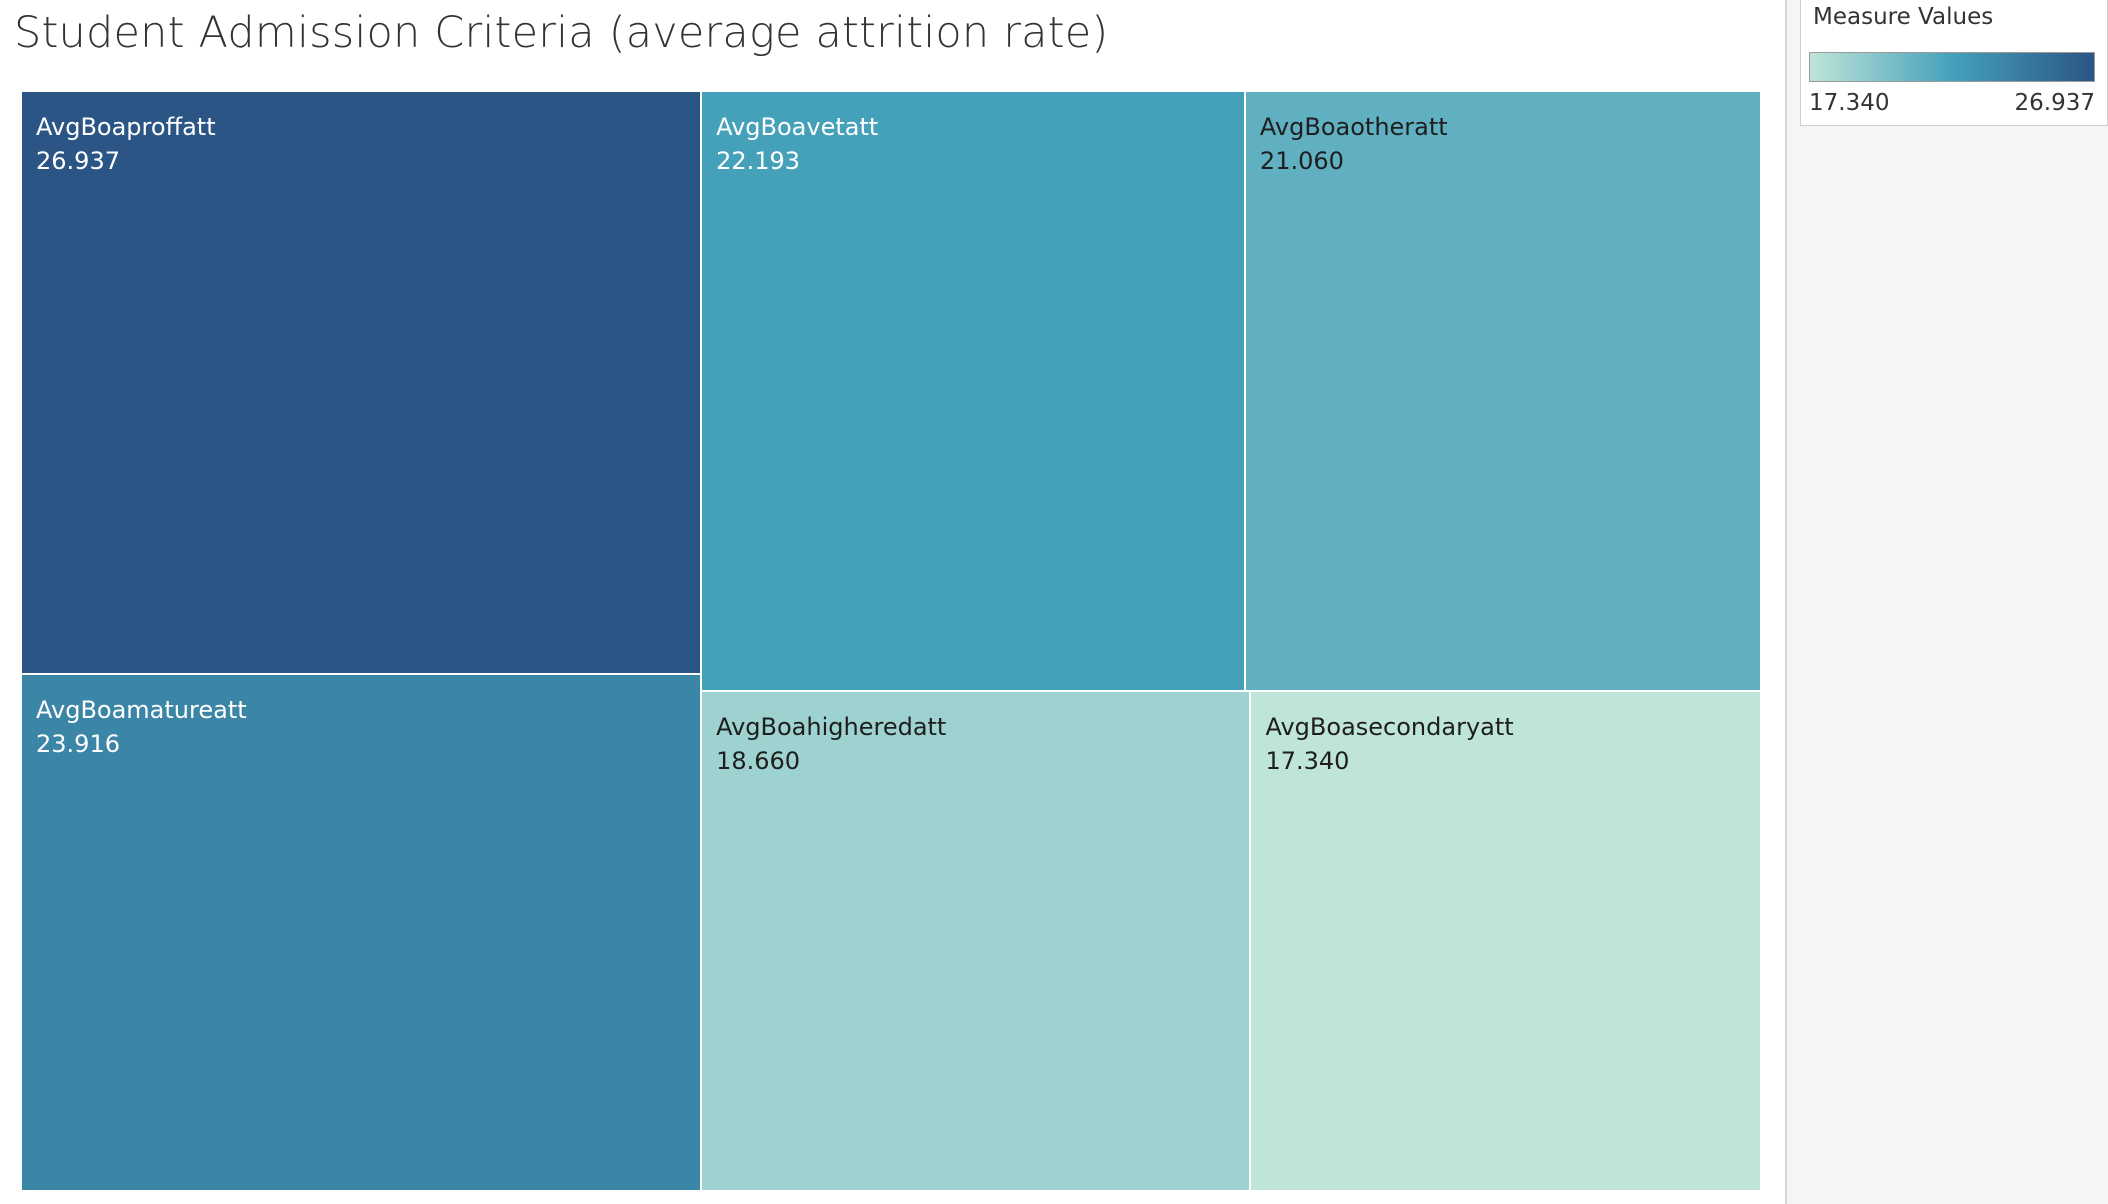 This screenshot has height=1204, width=2108. Describe the element at coordinates (1952, 67) in the screenshot. I see `legend-gradient-bar` at that location.